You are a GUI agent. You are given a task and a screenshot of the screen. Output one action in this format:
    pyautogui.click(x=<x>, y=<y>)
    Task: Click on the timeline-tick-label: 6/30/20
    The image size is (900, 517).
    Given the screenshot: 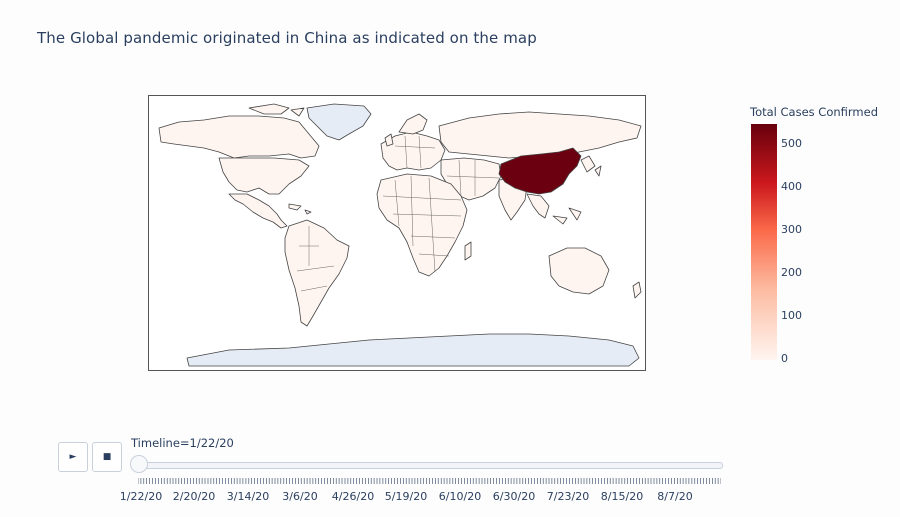 What is the action you would take?
    pyautogui.click(x=514, y=496)
    